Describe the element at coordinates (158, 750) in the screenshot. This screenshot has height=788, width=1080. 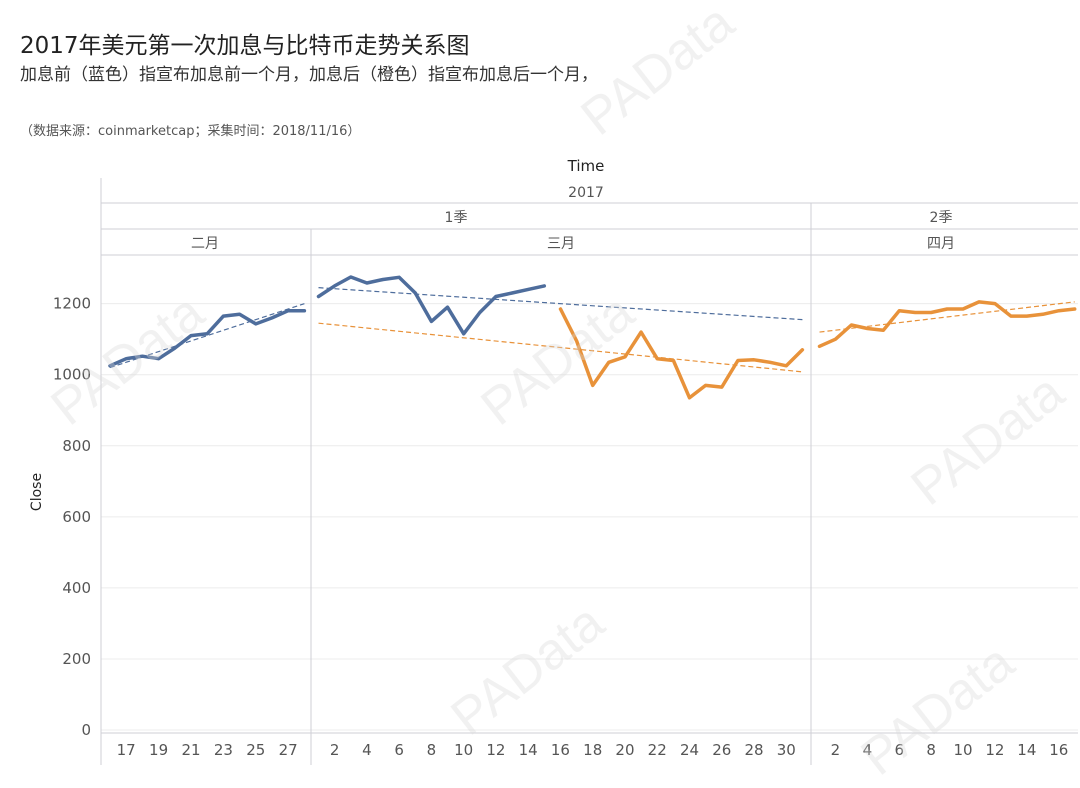
I see `x-tick-label: 19` at that location.